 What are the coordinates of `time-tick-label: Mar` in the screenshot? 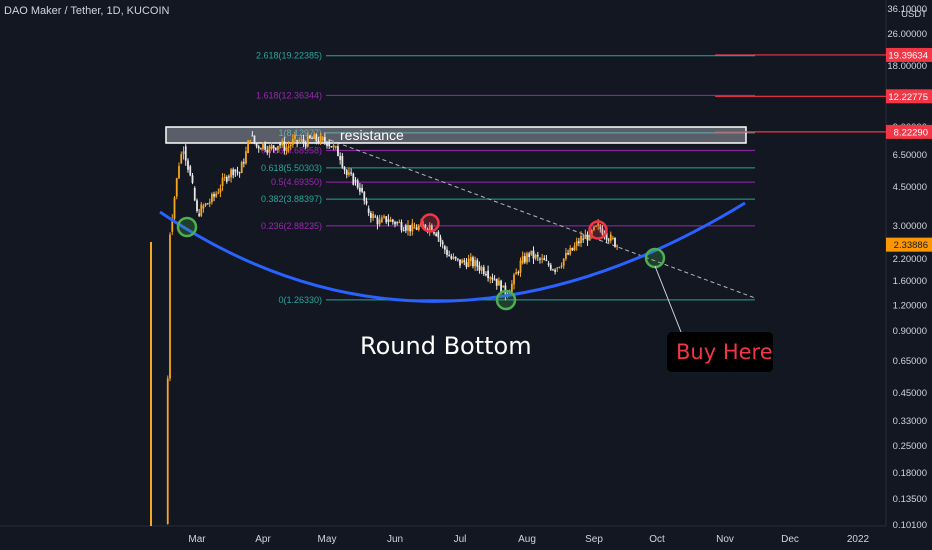 It's located at (197, 539).